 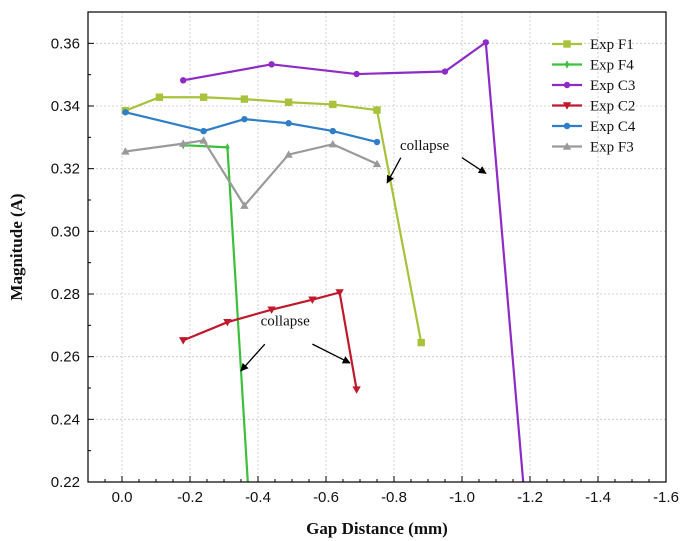 What do you see at coordinates (394, 497) in the screenshot?
I see `x-tick-label: -0.8` at bounding box center [394, 497].